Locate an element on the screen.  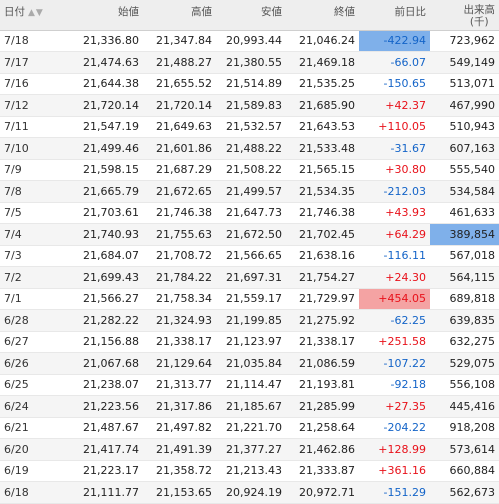
cell-open: 21,665.79 is located at coordinates (103, 191).